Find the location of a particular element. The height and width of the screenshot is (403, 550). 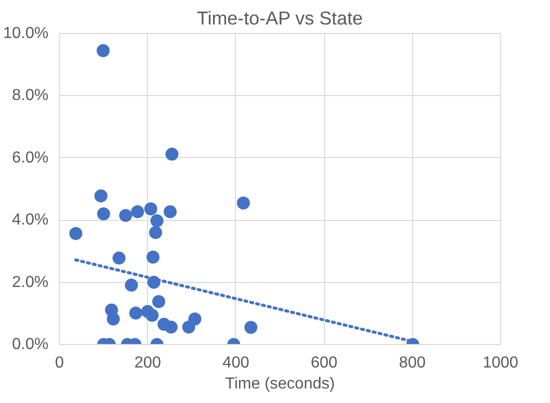

x-axis-title: Time (seconds) is located at coordinates (280, 384).